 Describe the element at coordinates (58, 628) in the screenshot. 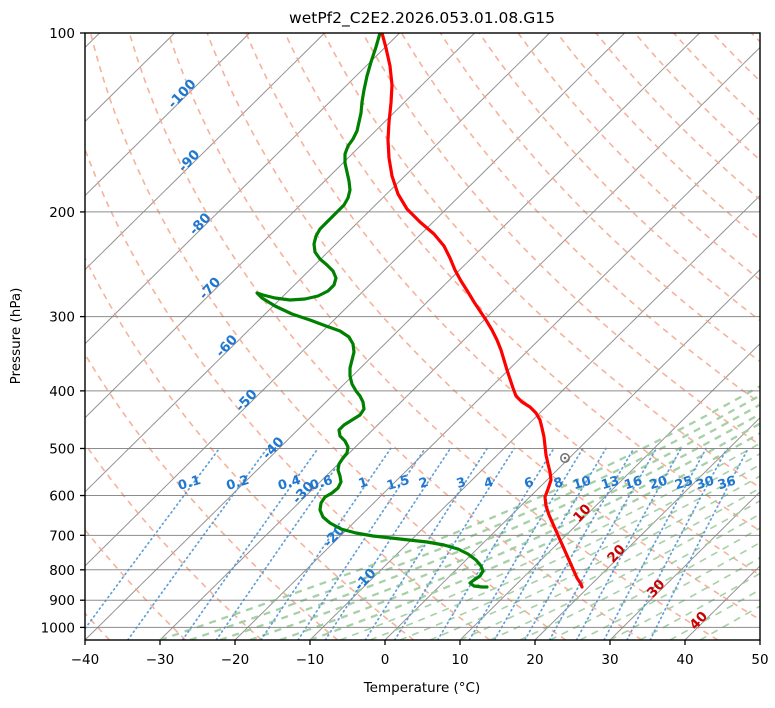

I see `y-tick-label: 1000` at that location.